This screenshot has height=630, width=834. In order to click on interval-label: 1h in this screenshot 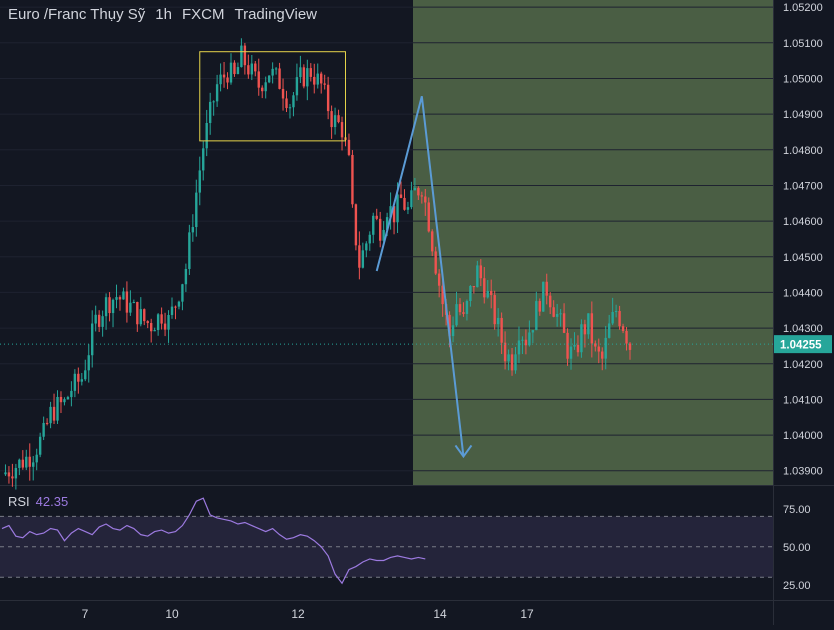, I will do `click(163, 14)`.